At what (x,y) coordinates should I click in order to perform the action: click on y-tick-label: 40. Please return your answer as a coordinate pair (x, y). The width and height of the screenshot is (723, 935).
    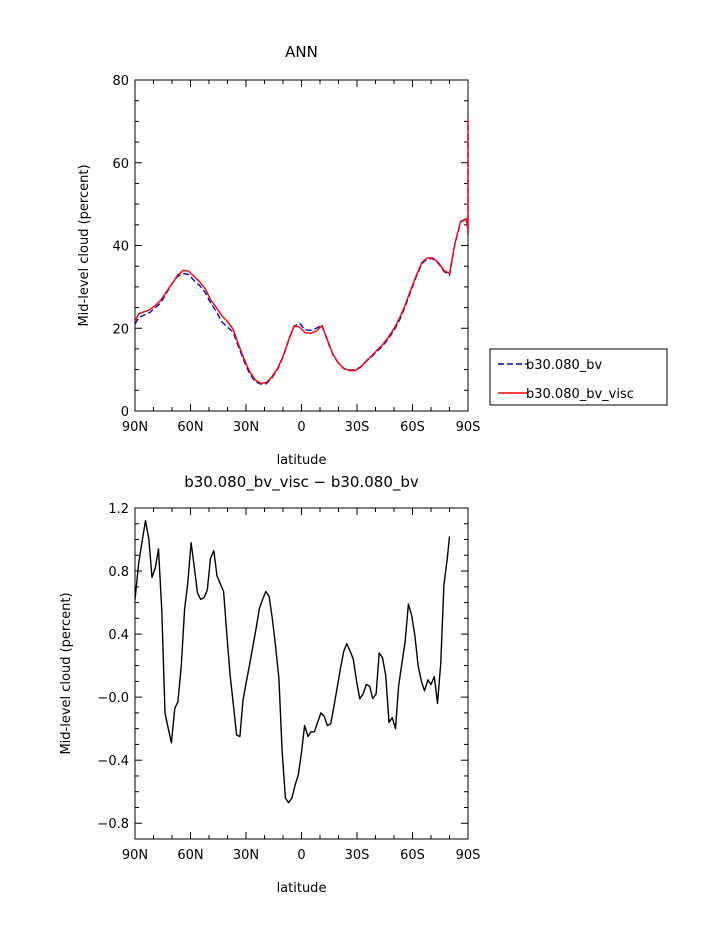
    Looking at the image, I should click on (120, 247).